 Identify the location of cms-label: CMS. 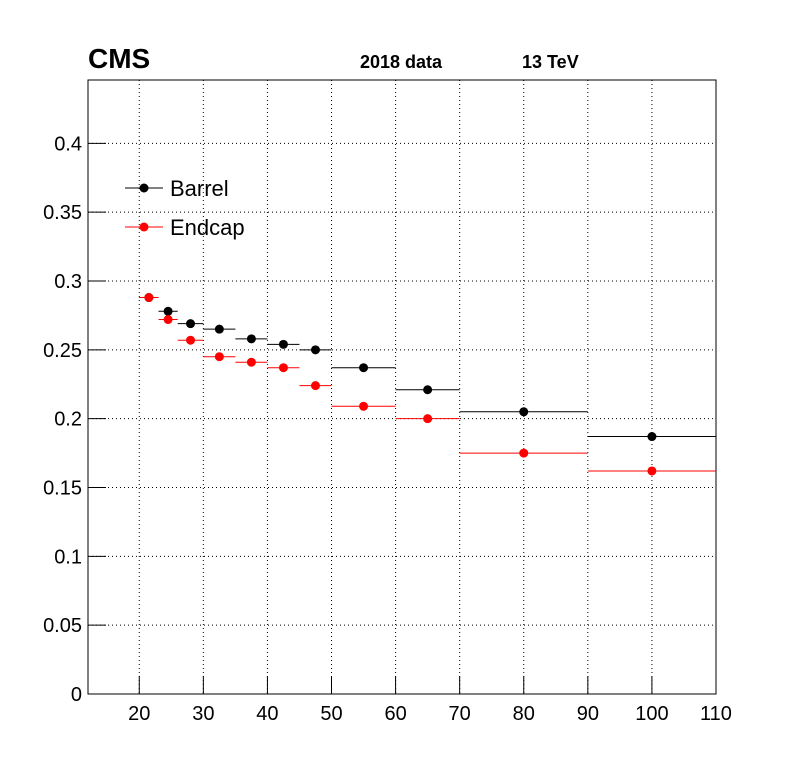
(119, 58).